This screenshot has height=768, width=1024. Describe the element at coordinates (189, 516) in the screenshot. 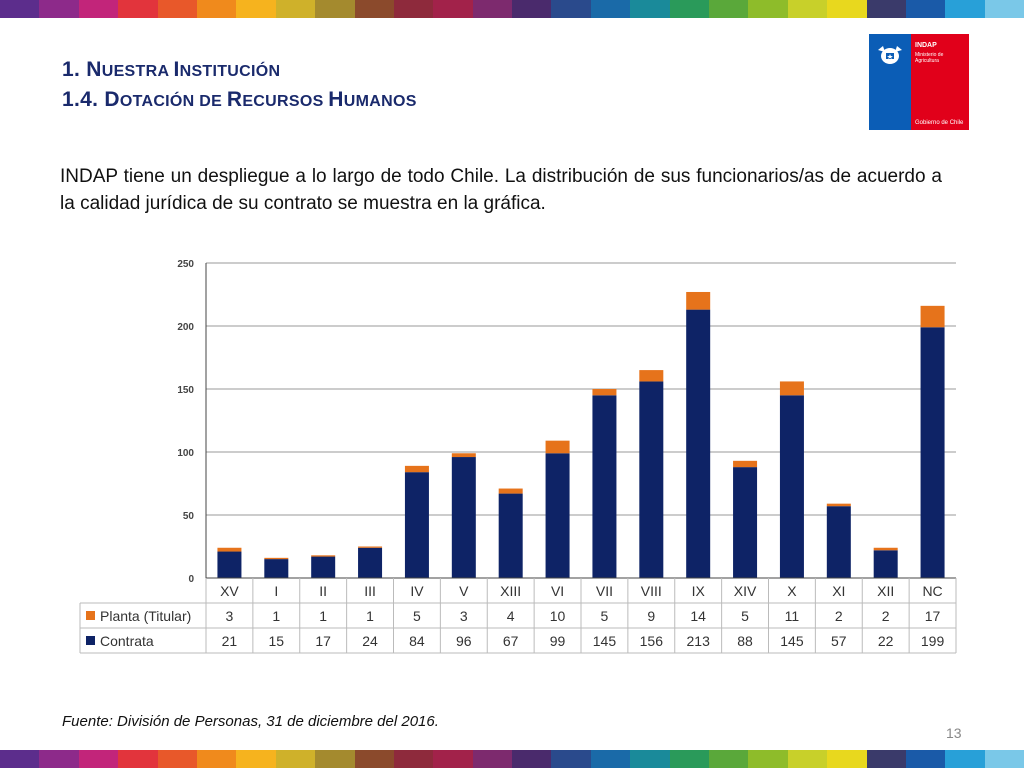

I see `y-tick-label: 50` at that location.